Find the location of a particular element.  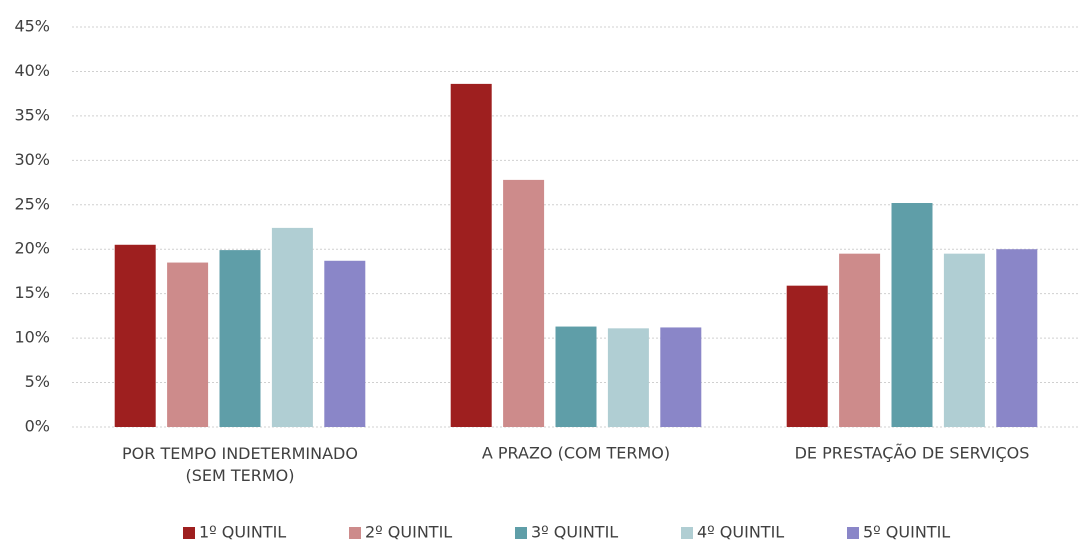

legend-label: 1º QUINTIL is located at coordinates (242, 532).